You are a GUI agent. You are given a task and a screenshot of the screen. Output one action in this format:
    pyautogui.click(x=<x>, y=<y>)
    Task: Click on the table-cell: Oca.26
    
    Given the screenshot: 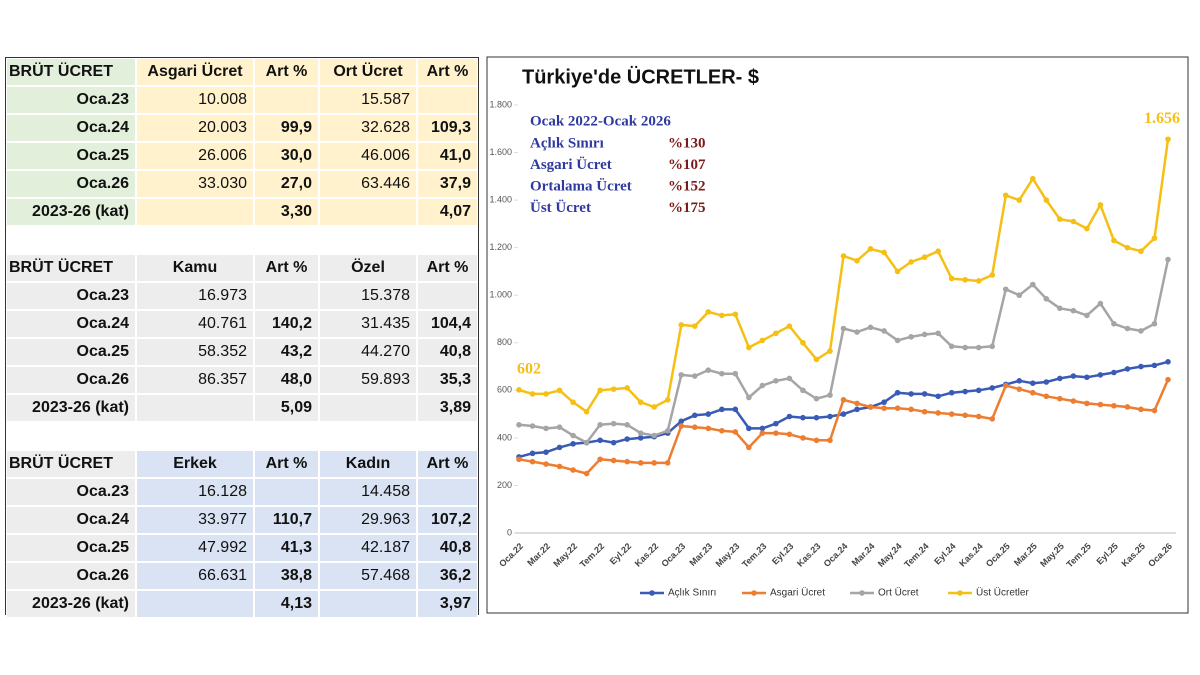 What is the action you would take?
    pyautogui.click(x=71, y=184)
    